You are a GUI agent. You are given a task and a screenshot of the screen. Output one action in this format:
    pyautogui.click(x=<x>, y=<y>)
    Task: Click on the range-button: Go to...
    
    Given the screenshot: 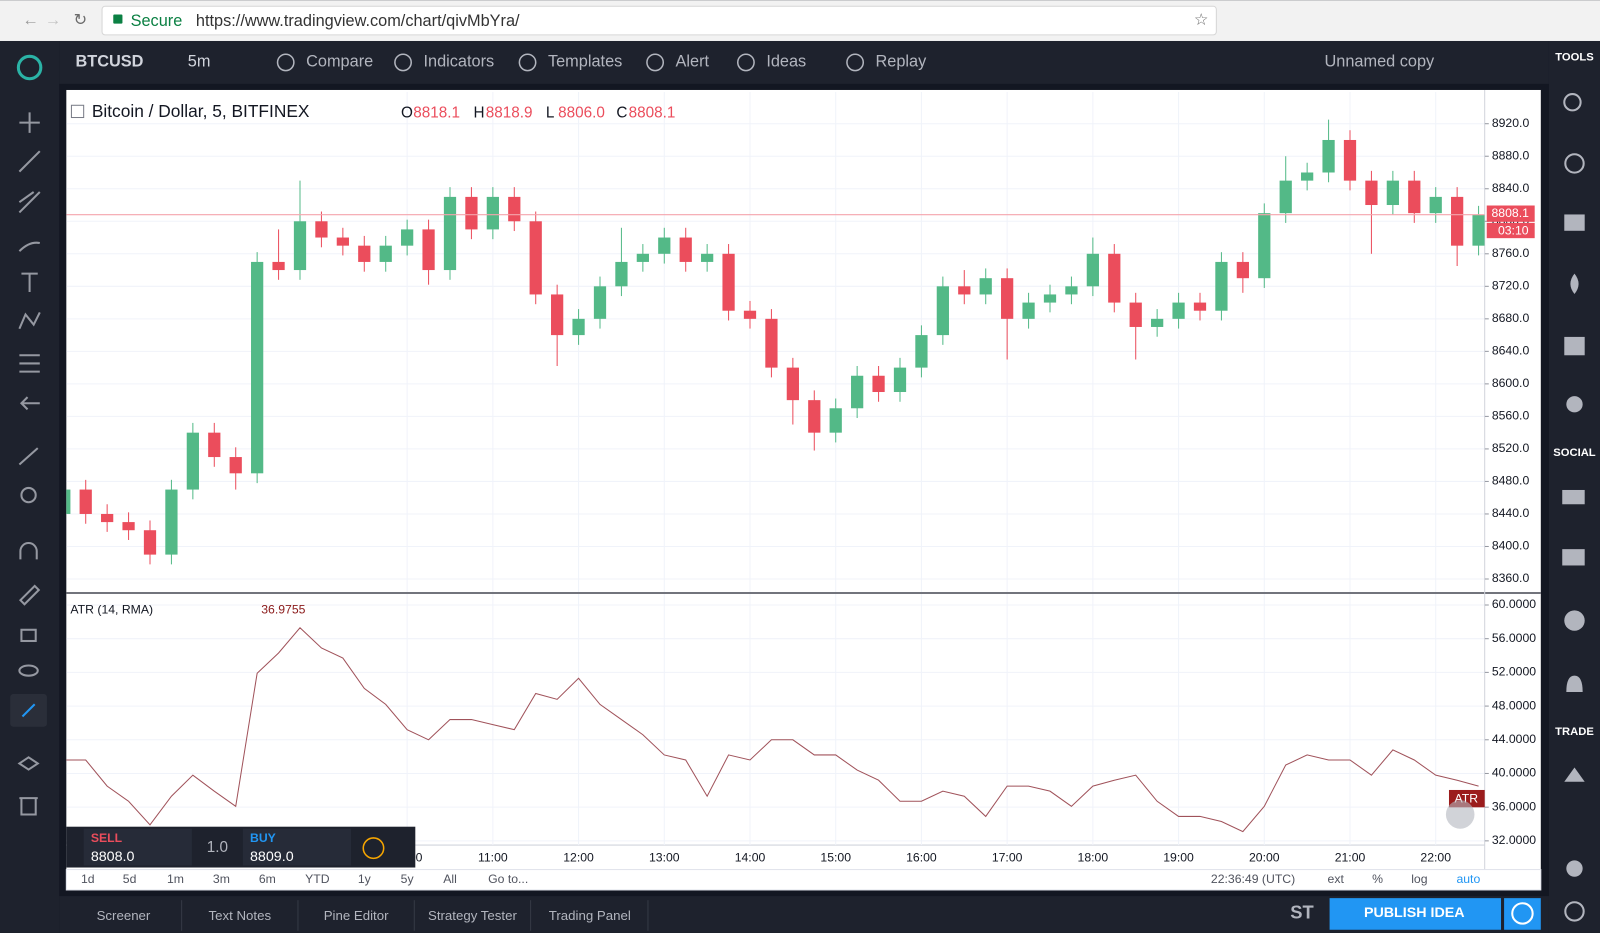 What is the action you would take?
    pyautogui.click(x=508, y=879)
    